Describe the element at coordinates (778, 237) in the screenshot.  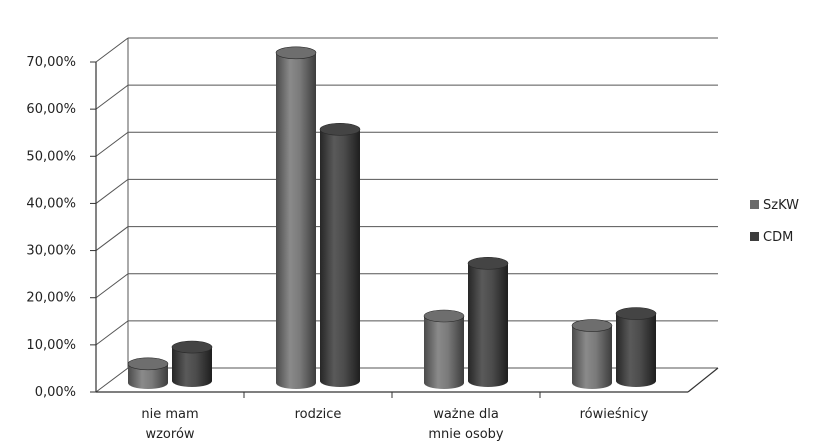
I see `legend-label: CDM` at that location.